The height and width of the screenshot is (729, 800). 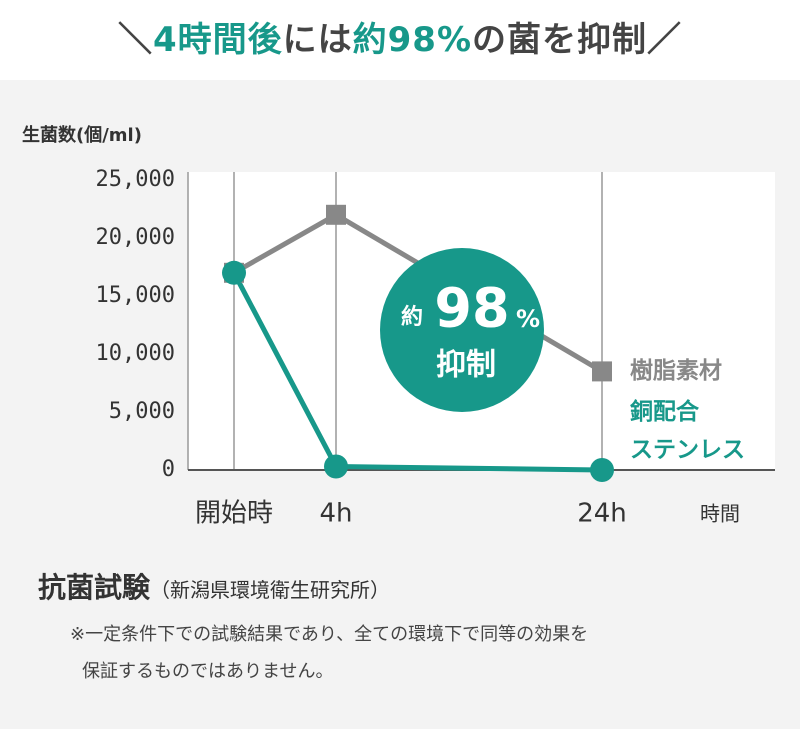 What do you see at coordinates (412, 40) in the screenshot?
I see `headline-part: 約98%` at bounding box center [412, 40].